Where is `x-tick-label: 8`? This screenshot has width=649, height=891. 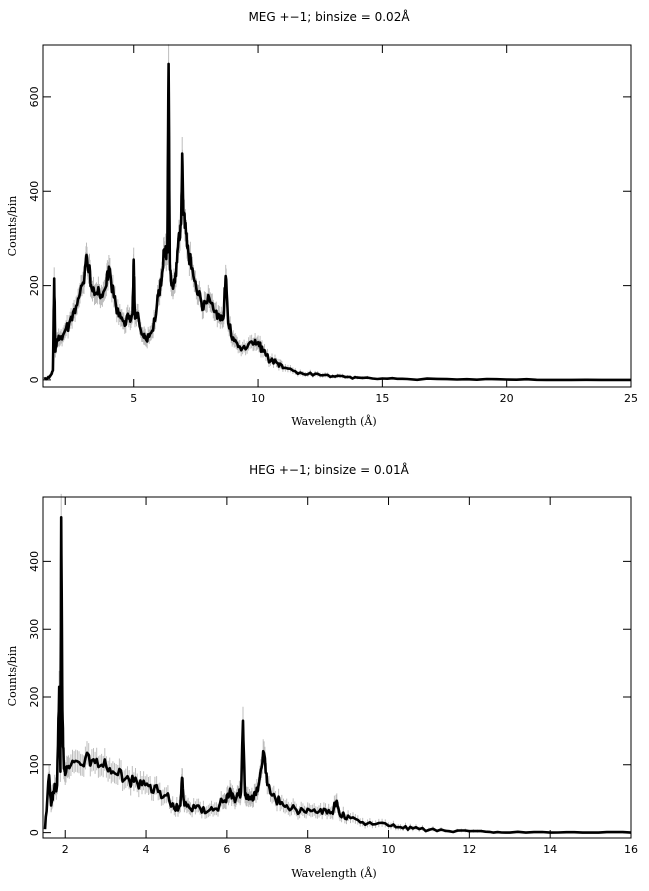 x-tick-label: 8 is located at coordinates (307, 849).